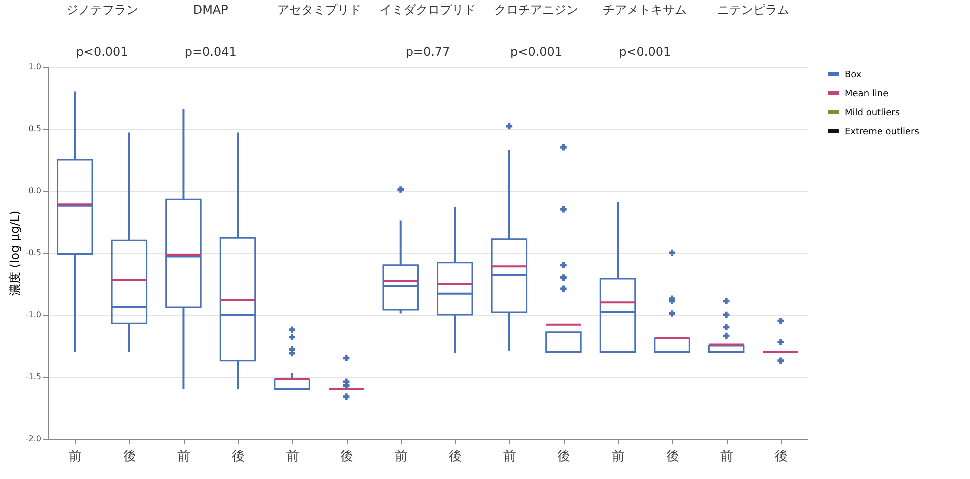 The height and width of the screenshot is (479, 970). What do you see at coordinates (428, 52) in the screenshot?
I see `text: p=0.77` at bounding box center [428, 52].